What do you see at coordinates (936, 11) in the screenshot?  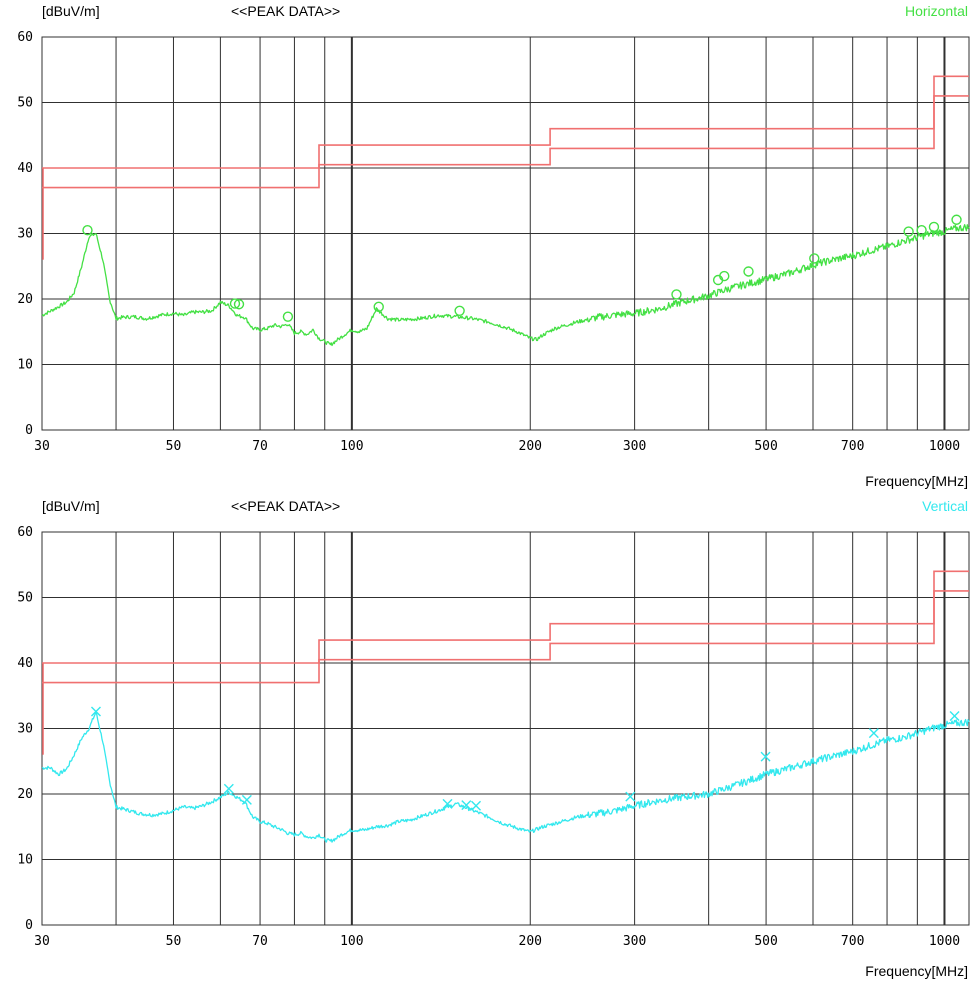 I see `polarization-label: Horizontal` at bounding box center [936, 11].